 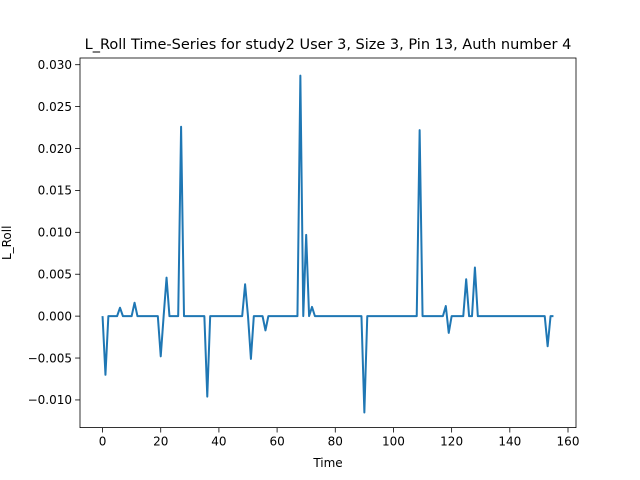 What do you see at coordinates (55, 65) in the screenshot?
I see `y-tick-label: 0.030` at bounding box center [55, 65].